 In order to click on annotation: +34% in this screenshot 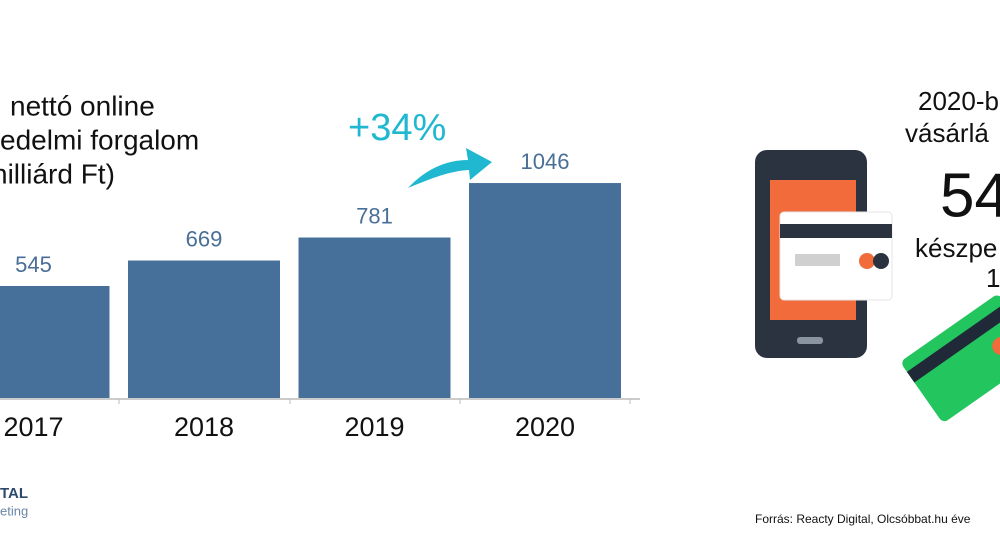, I will do `click(397, 128)`.